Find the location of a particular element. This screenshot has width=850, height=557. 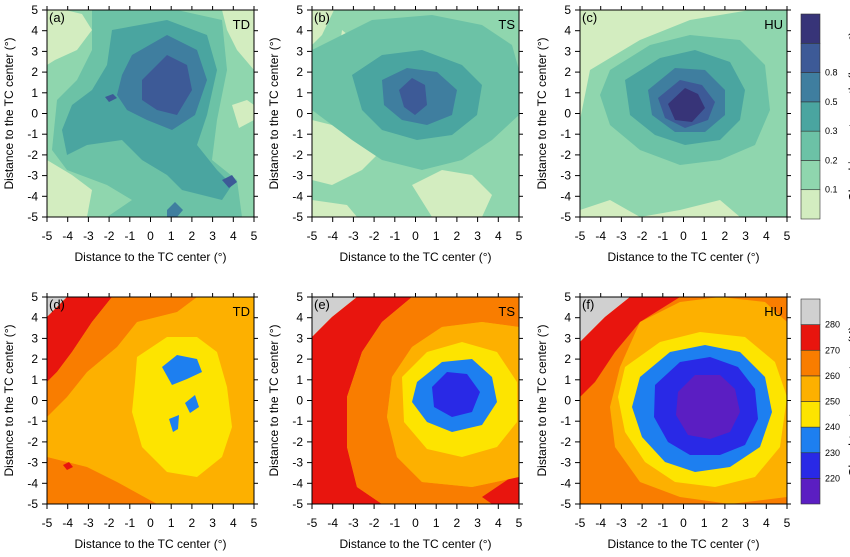

colorbar-tick-label: 270 is located at coordinates (832, 350).